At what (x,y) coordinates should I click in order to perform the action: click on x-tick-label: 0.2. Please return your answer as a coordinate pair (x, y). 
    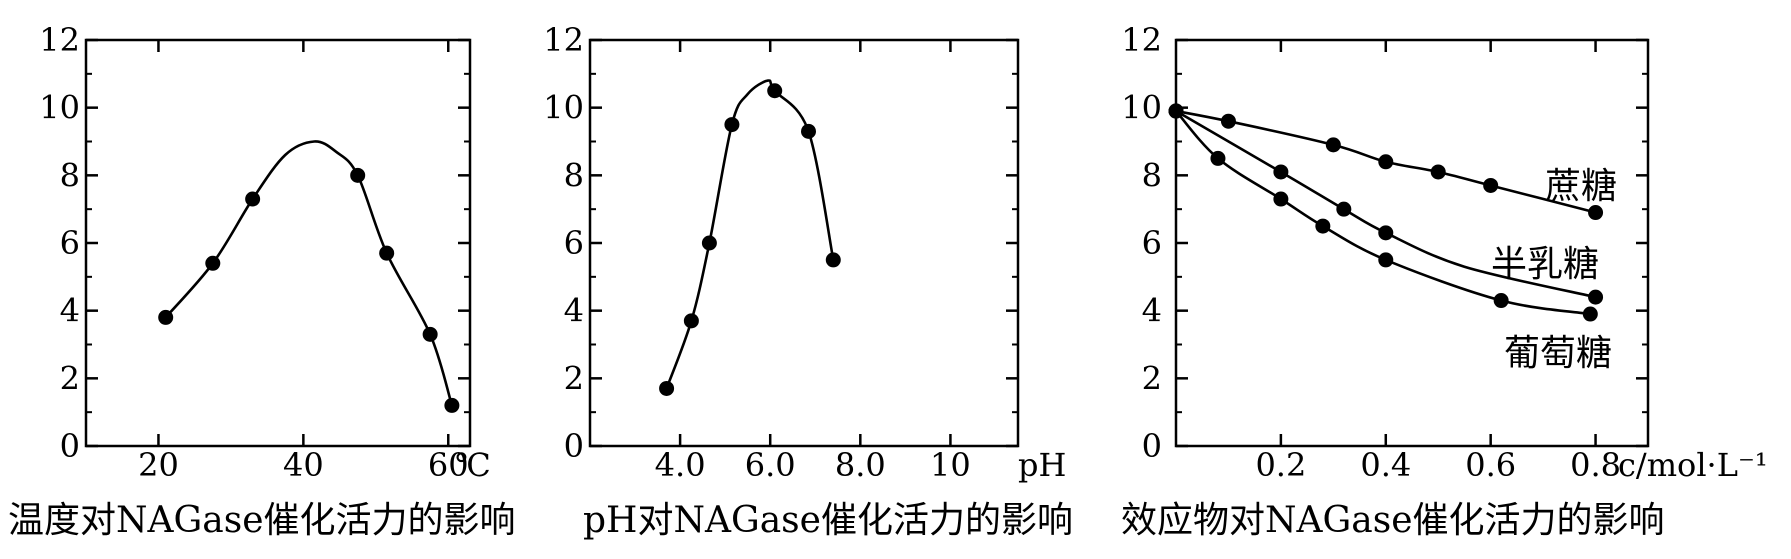
    Looking at the image, I should click on (1280, 465).